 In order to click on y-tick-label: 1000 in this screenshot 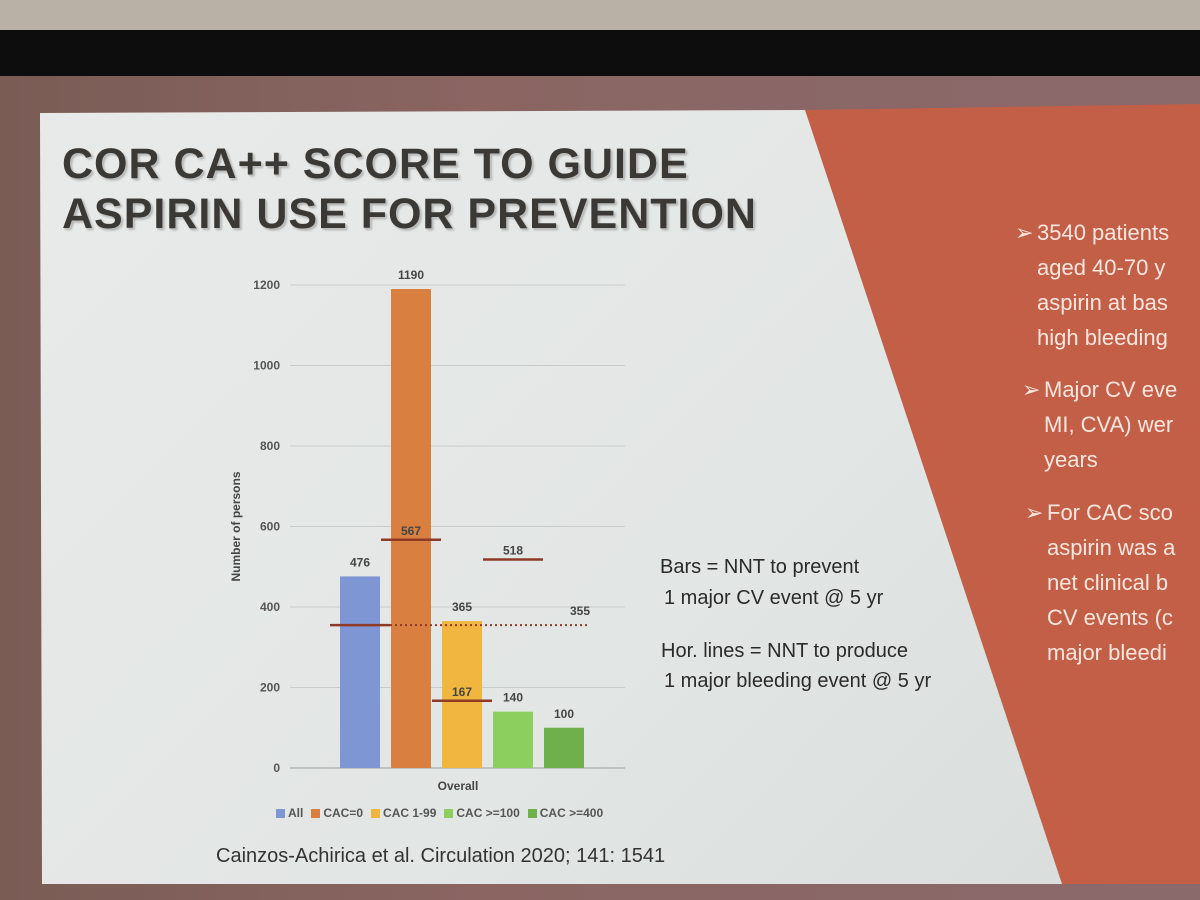, I will do `click(266, 366)`.